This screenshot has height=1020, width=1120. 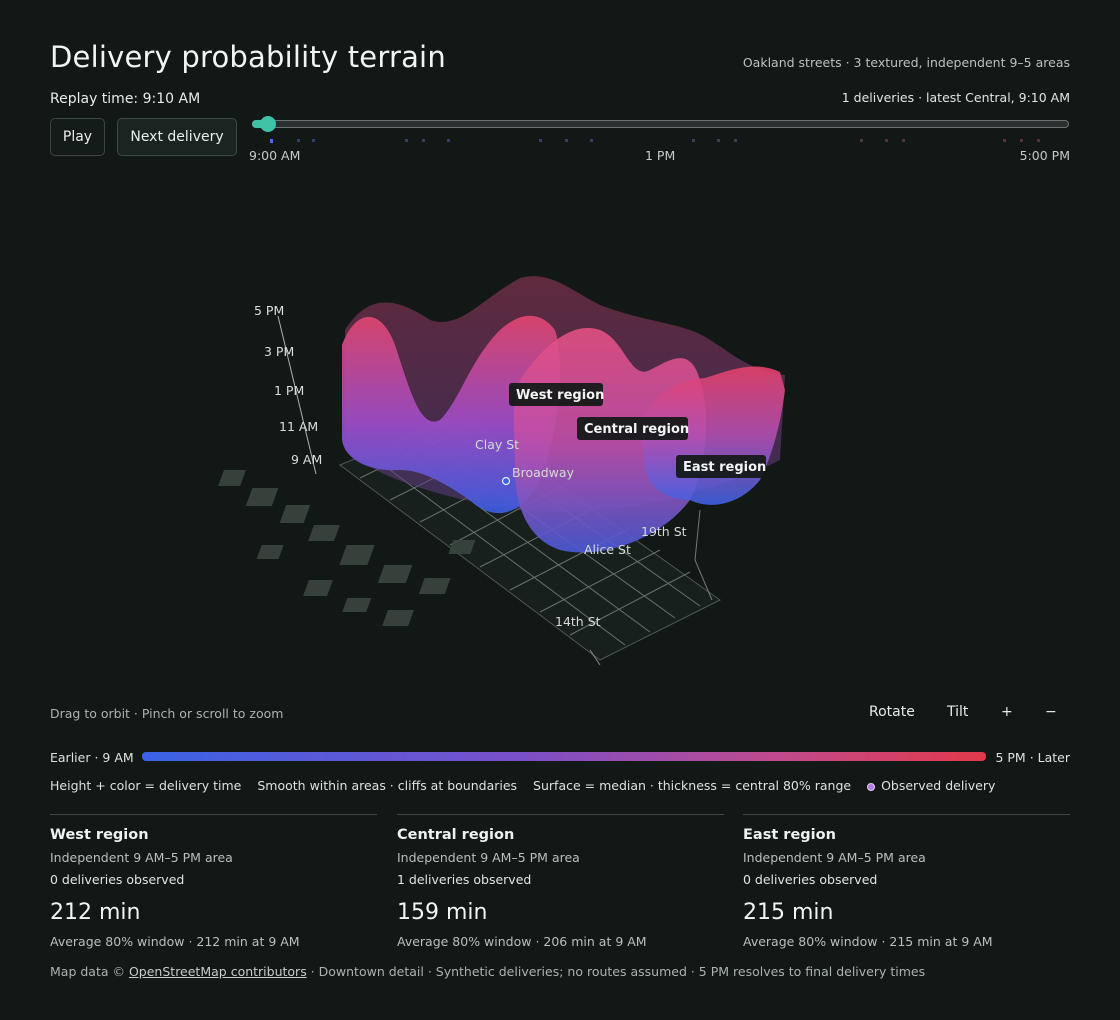 What do you see at coordinates (660, 124) in the screenshot?
I see `time-slider-track` at bounding box center [660, 124].